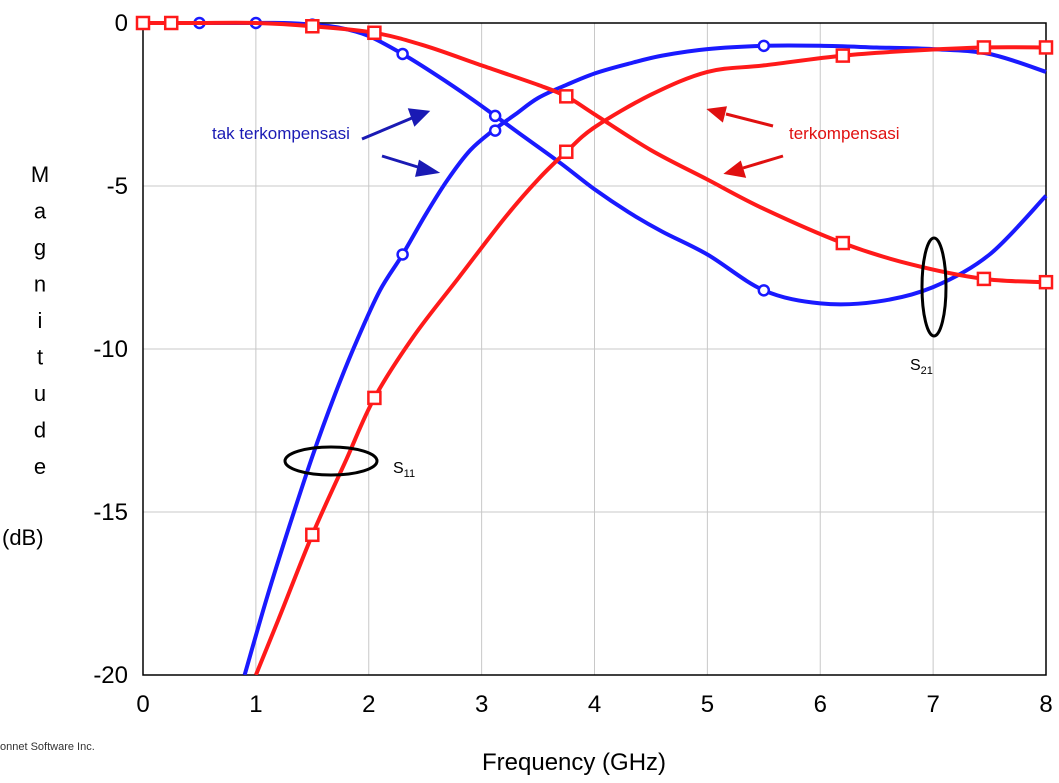 The image size is (1059, 783). What do you see at coordinates (142, 704) in the screenshot?
I see `x-tick-label: 0` at bounding box center [142, 704].